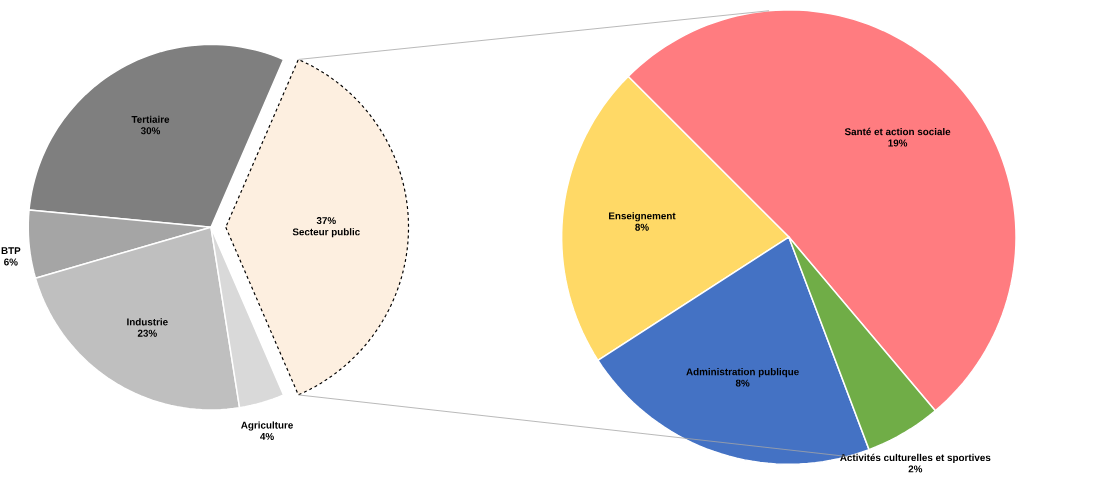  Describe the element at coordinates (898, 143) in the screenshot. I see `data-label: 19%` at that location.